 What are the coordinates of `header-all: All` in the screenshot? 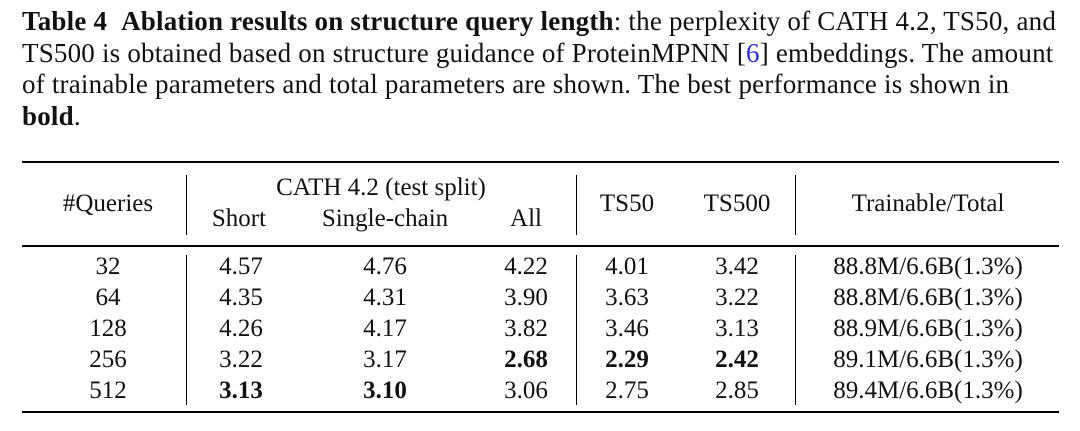 It's located at (526, 218).